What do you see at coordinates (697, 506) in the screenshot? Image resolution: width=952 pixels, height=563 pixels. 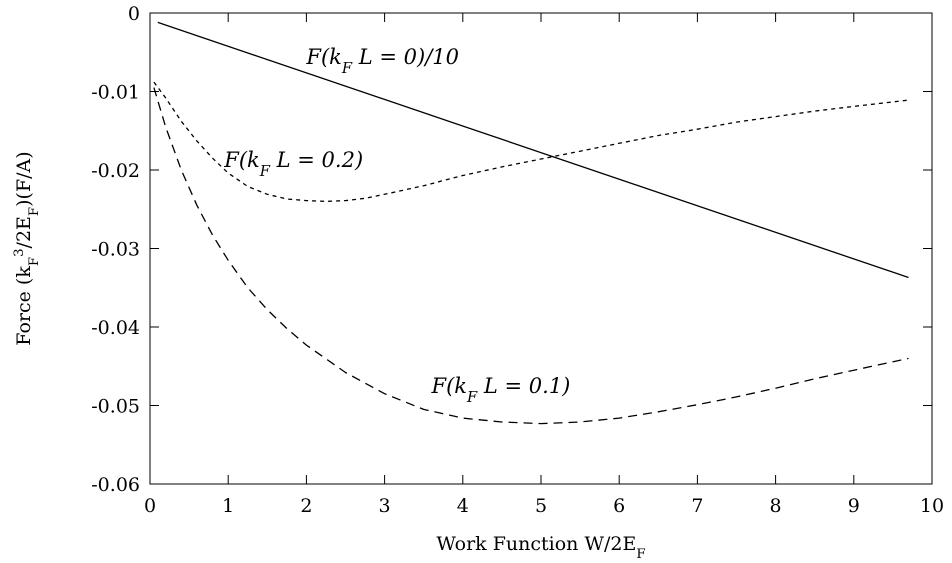 I see `x-tick-label: 7` at bounding box center [697, 506].